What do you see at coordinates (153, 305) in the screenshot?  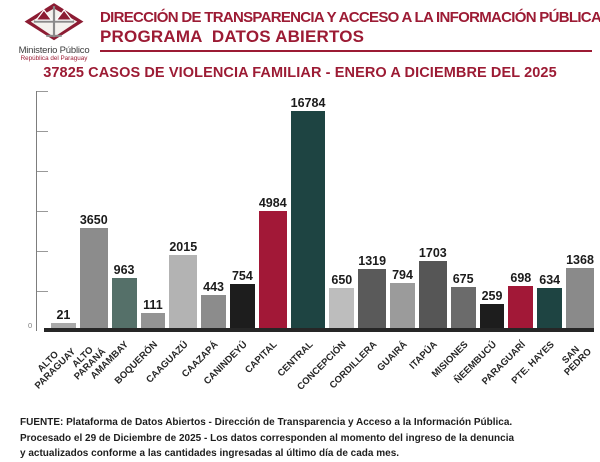 I see `bar-value-label: 111` at bounding box center [153, 305].